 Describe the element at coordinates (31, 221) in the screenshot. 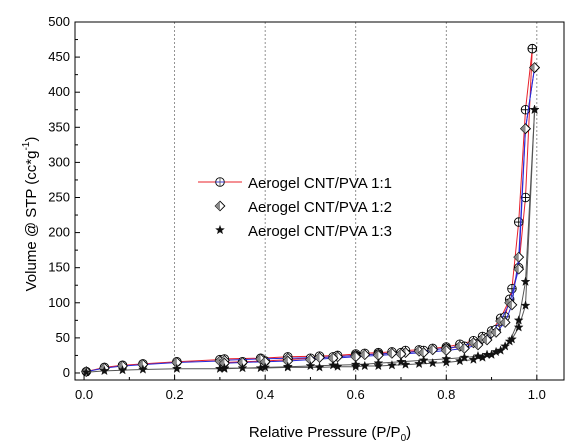

I see `y-axis-title-main: Volume @ STP (cc*g` at that location.